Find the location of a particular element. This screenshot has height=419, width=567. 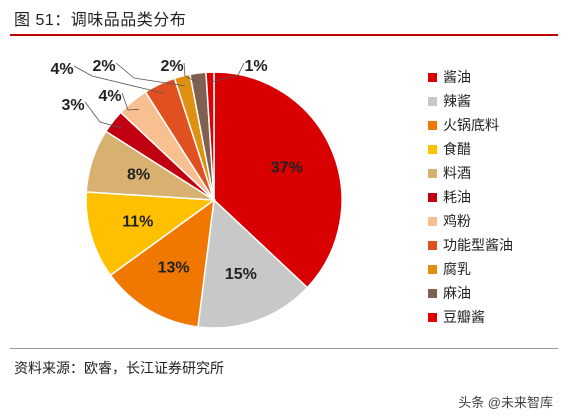

slice-label-1: 37% is located at coordinates (287, 168).